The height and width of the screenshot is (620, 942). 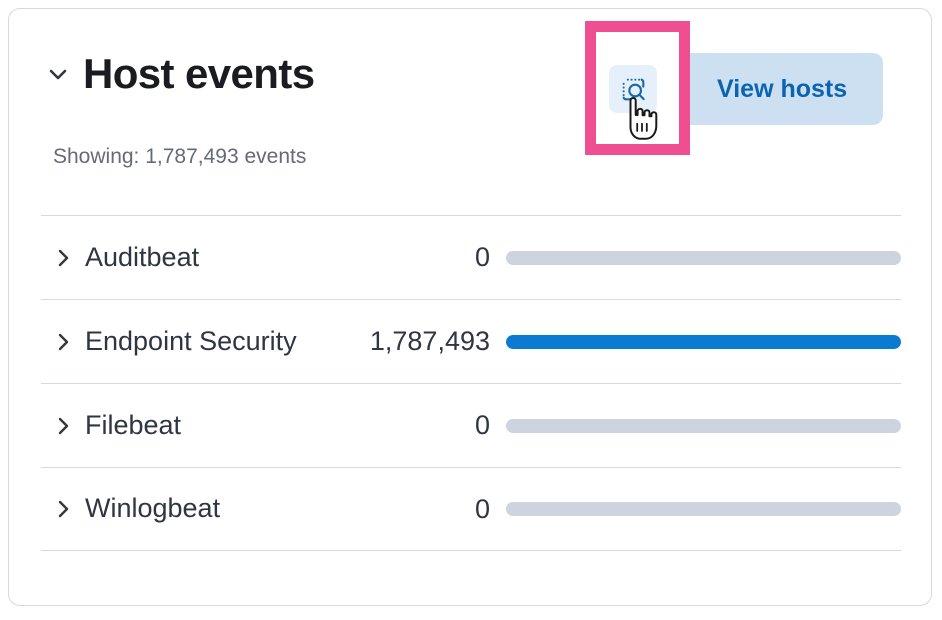 What do you see at coordinates (471, 257) in the screenshot?
I see `table-row: Auditbeat 0` at bounding box center [471, 257].